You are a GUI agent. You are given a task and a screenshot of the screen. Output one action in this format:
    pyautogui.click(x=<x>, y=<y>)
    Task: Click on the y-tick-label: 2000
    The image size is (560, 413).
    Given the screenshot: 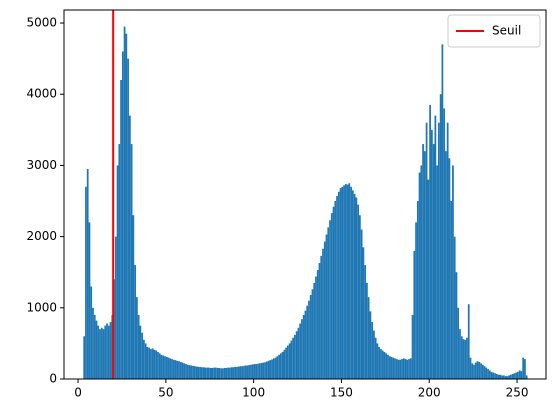 What is the action you would take?
    pyautogui.click(x=41, y=236)
    